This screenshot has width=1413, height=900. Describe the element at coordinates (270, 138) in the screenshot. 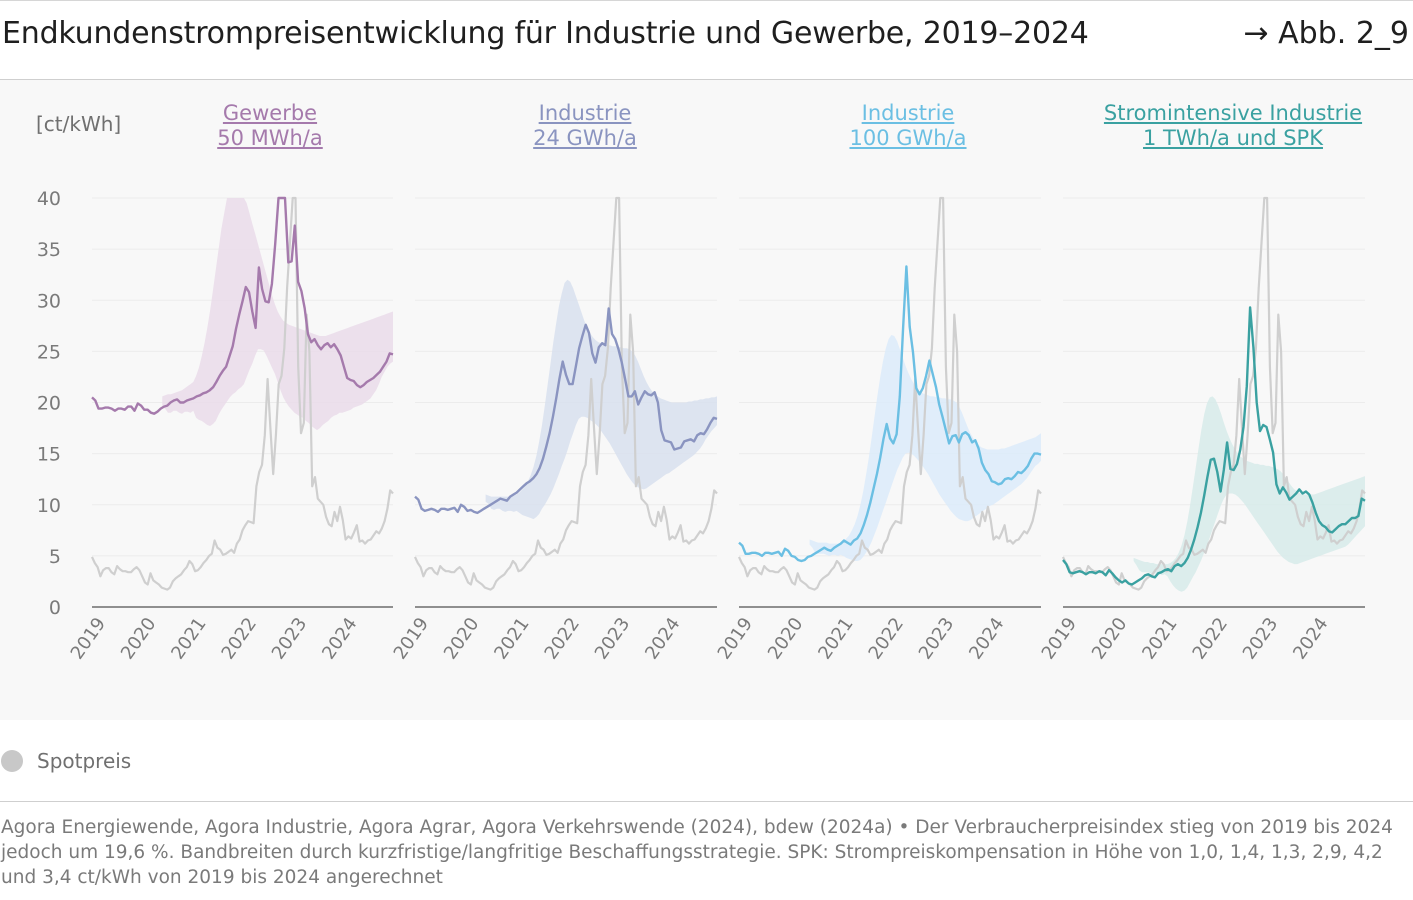

I see `panel-title-line2: 50 MWh/a` at that location.